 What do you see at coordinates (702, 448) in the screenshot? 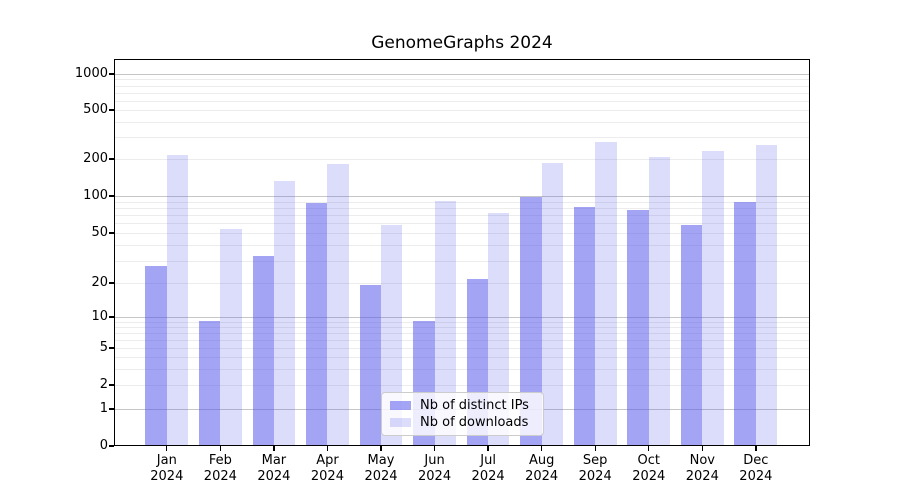
I see `x-tick-nov` at bounding box center [702, 448].